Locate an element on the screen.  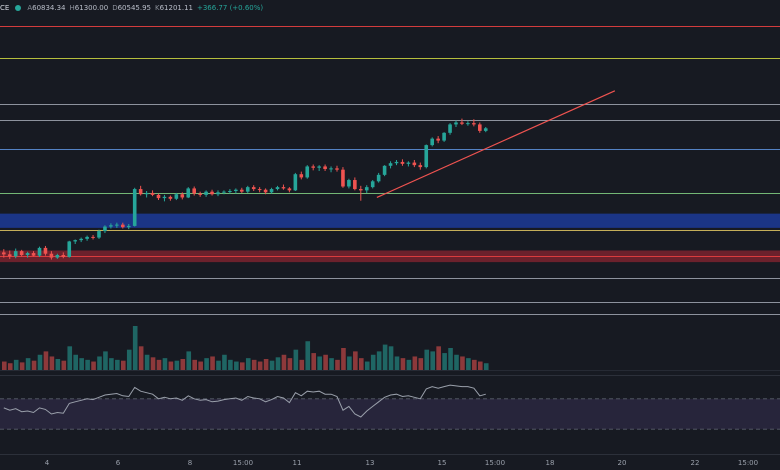
x-tick-label: 4 is located at coordinates (47, 463).